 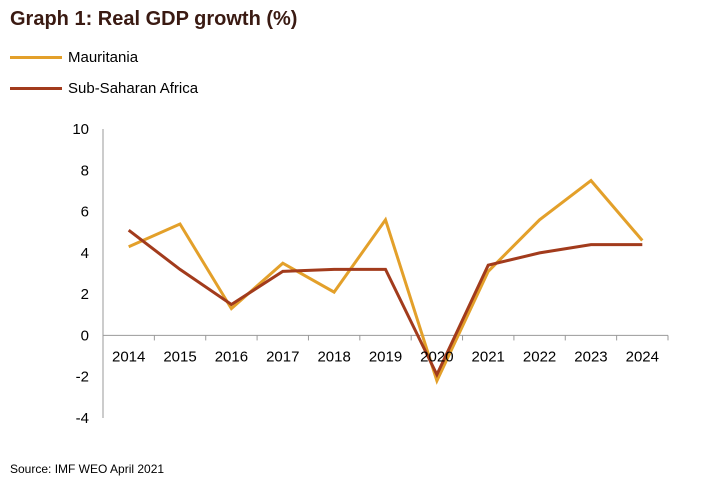 What do you see at coordinates (103, 57) in the screenshot?
I see `legend-label-mauritania: Mauritania` at bounding box center [103, 57].